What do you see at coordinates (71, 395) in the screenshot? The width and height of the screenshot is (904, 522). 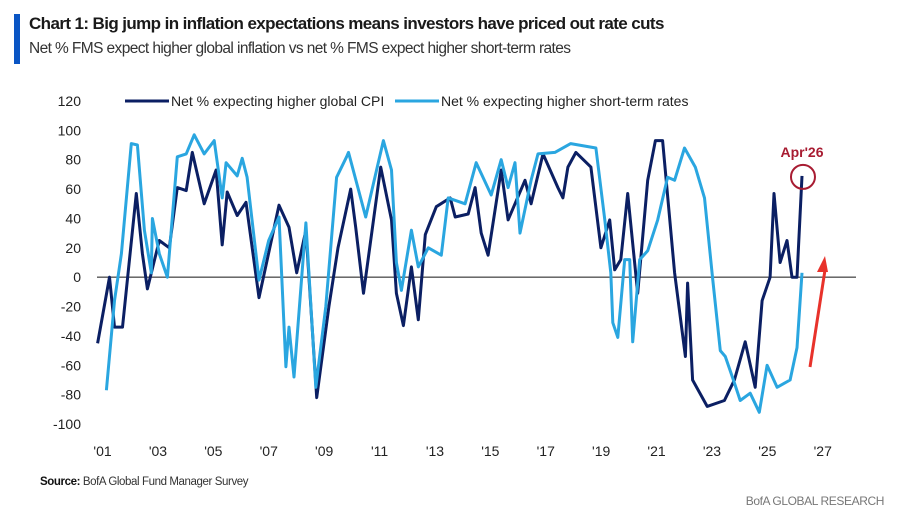 I see `y-tick-label: -80` at bounding box center [71, 395].